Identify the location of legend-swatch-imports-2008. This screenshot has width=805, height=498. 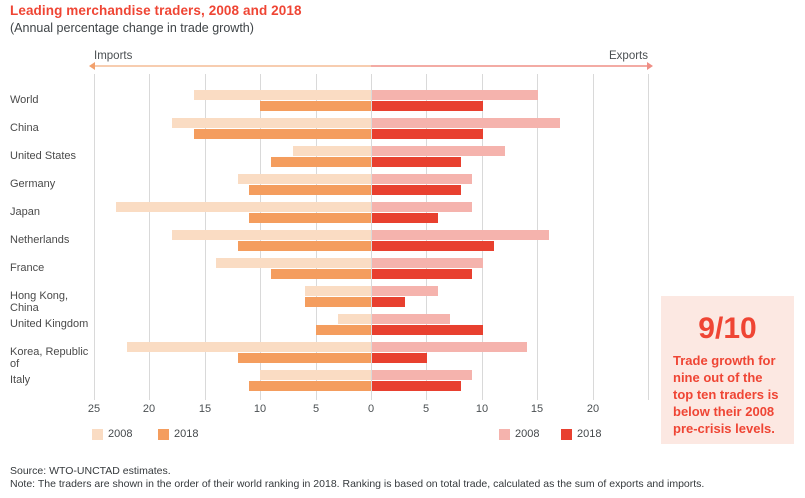
(97, 434).